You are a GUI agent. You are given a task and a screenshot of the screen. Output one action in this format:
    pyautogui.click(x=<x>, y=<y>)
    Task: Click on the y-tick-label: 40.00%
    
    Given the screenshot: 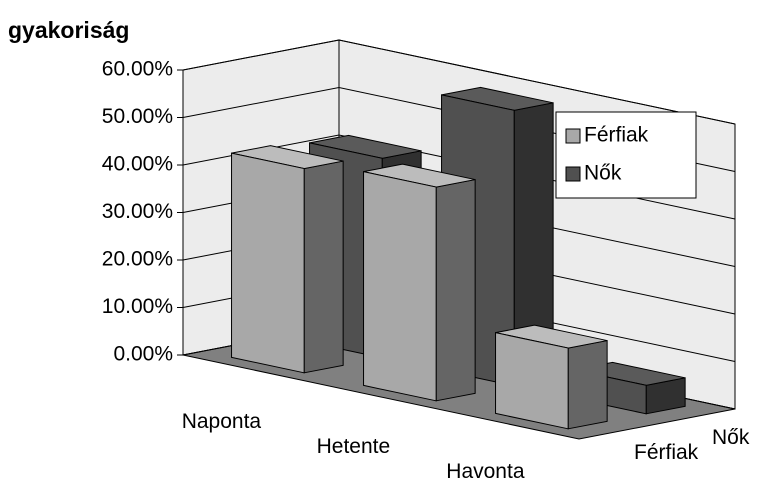 What is the action you would take?
    pyautogui.click(x=137, y=164)
    